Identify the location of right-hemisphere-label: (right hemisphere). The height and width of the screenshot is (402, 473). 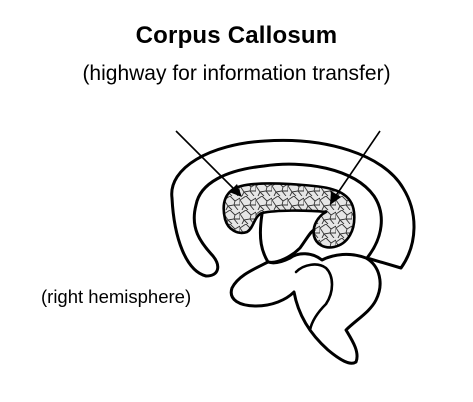
(116, 296).